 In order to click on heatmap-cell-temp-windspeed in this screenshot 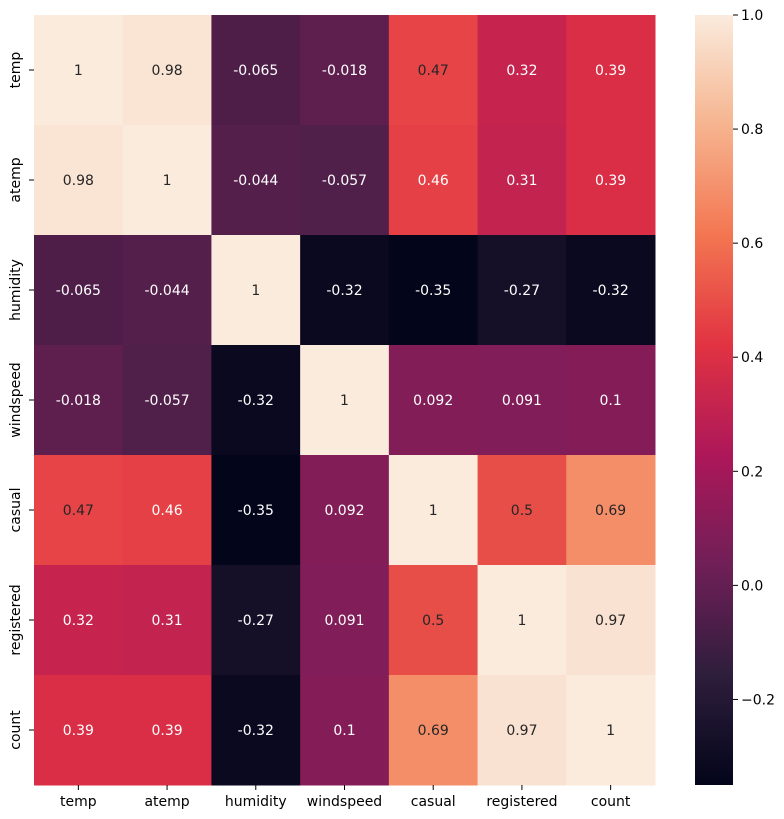, I will do `click(345, 70)`.